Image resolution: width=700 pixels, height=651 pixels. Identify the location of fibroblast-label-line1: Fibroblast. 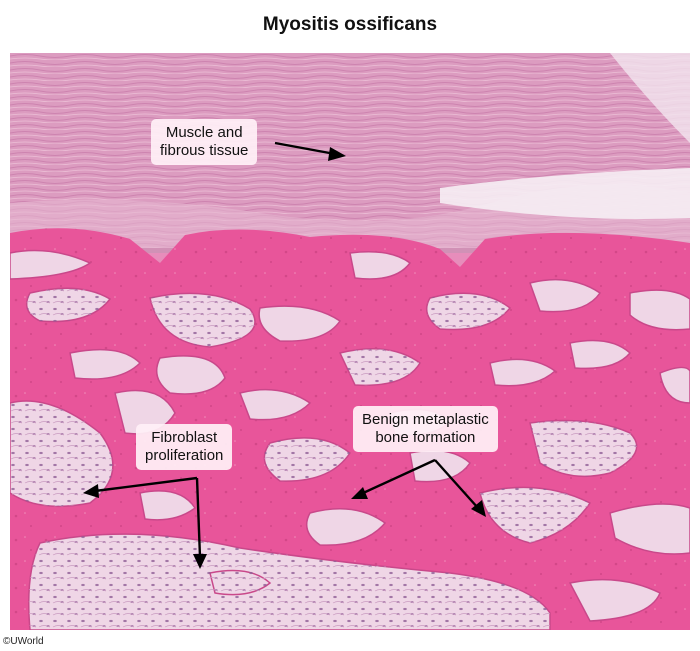
(184, 437).